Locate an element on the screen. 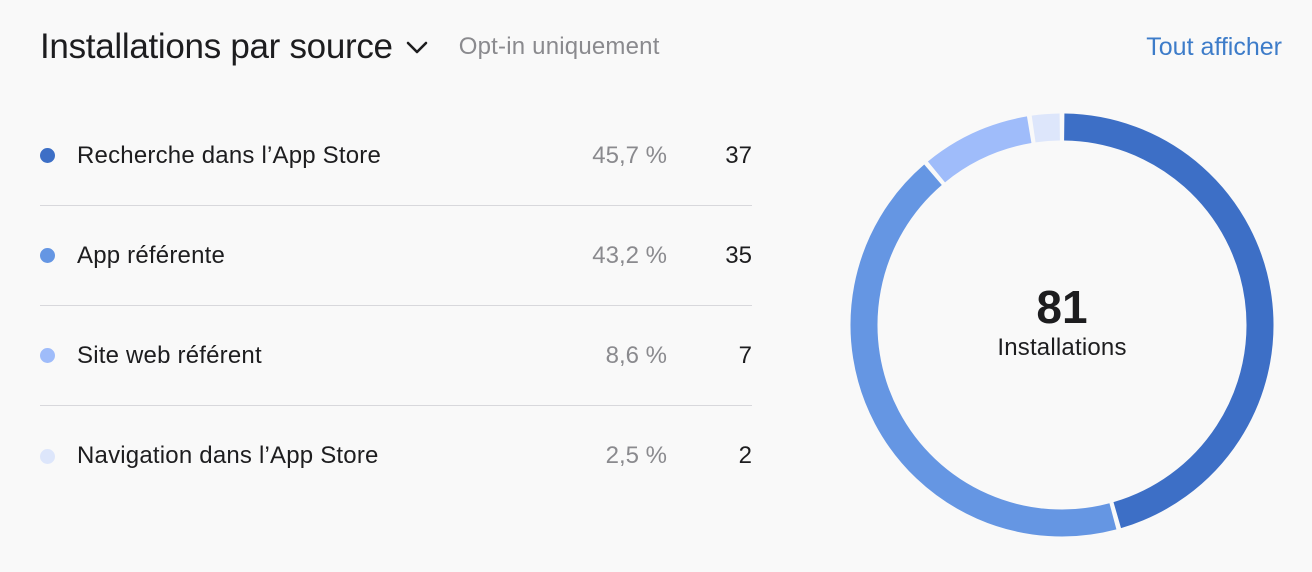 The image size is (1312, 572). chart-title: Installations par source is located at coordinates (216, 46).